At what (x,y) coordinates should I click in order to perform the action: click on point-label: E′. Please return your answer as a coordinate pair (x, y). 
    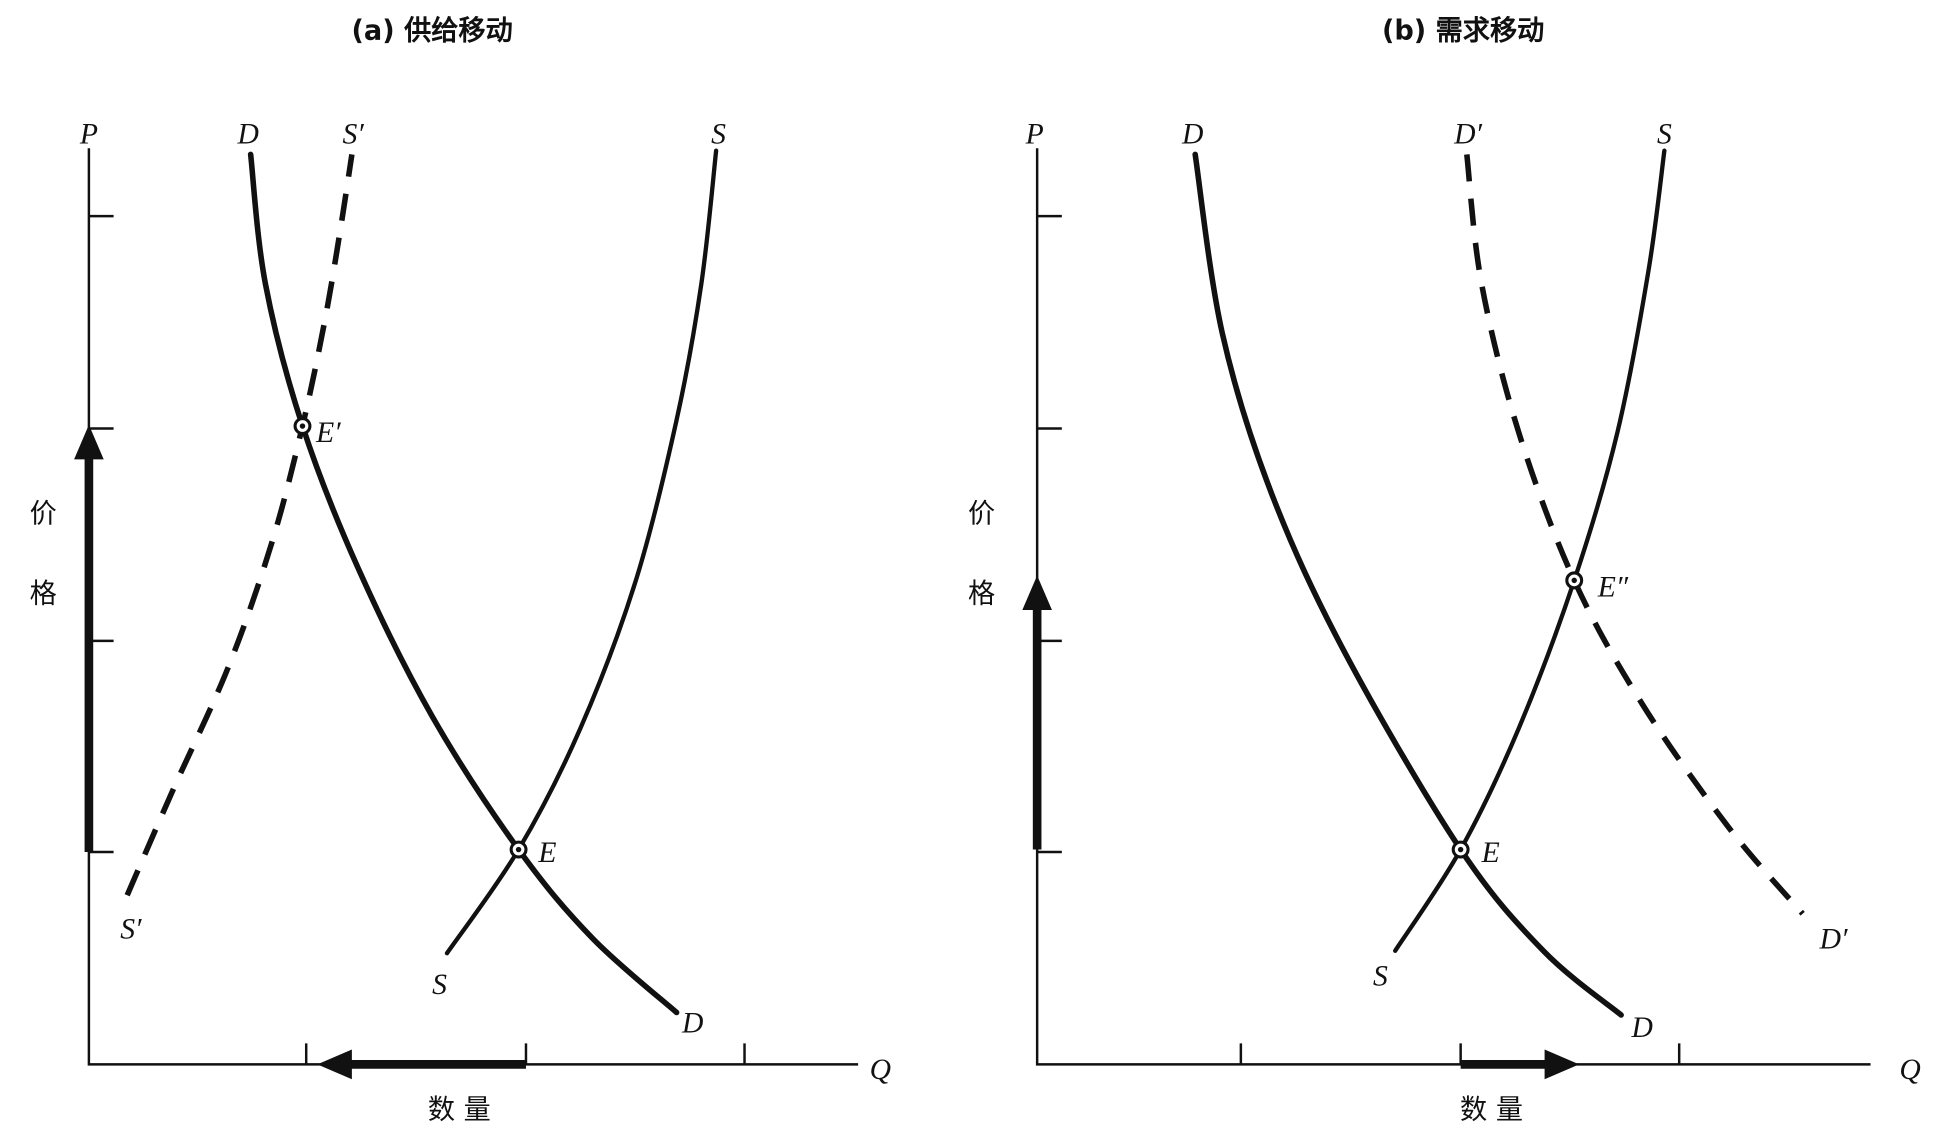
    Looking at the image, I should click on (328, 433).